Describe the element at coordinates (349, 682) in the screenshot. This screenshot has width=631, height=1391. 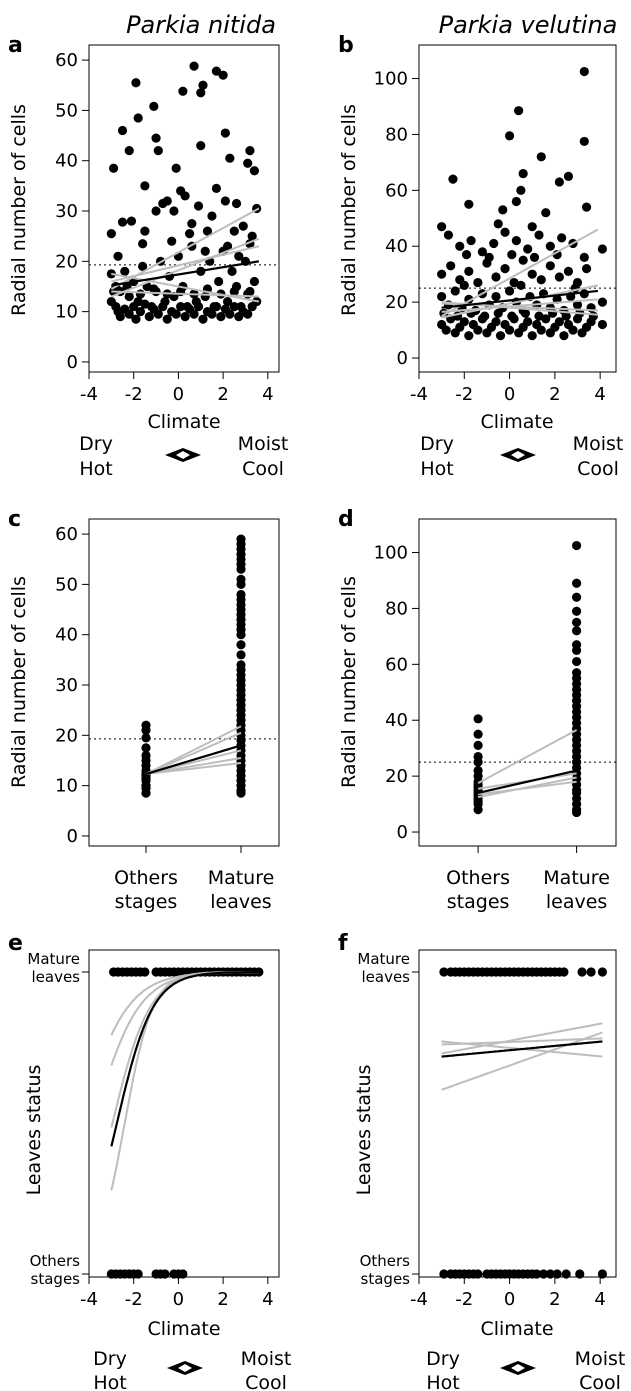
I see `ylabel-d: Radial number of cells` at that location.